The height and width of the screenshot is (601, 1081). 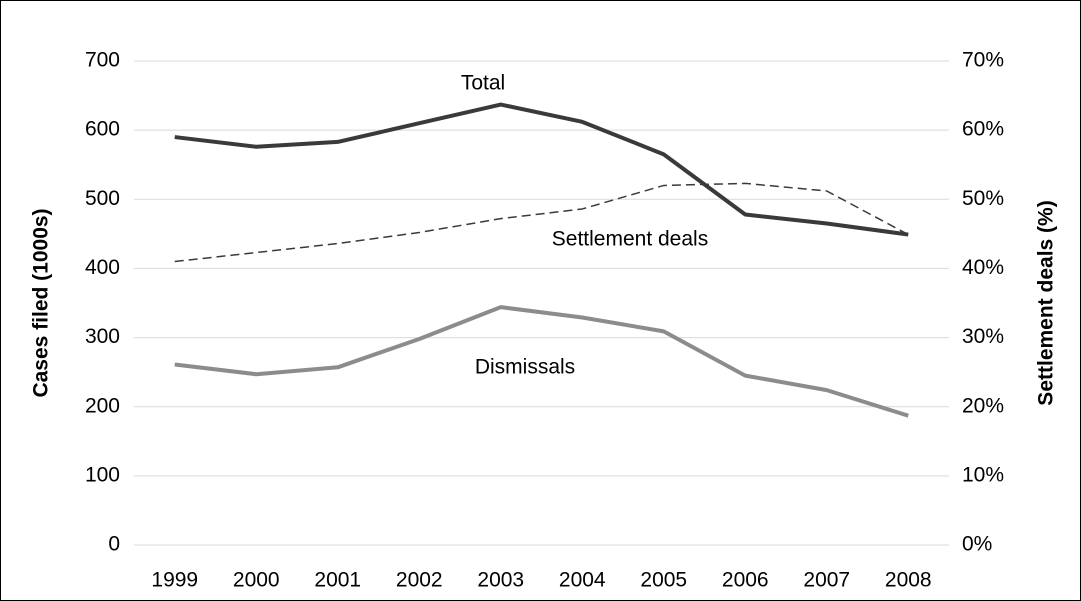 What do you see at coordinates (983, 198) in the screenshot?
I see `y2-tick-label: 50%` at bounding box center [983, 198].